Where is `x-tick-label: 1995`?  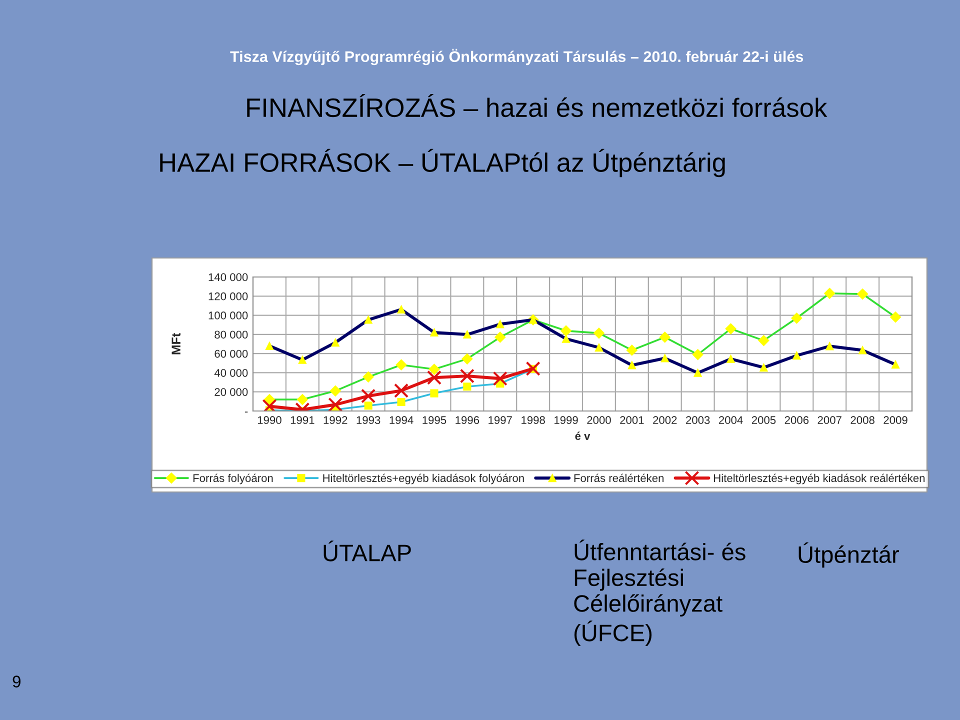 x-tick-label: 1995 is located at coordinates (434, 420).